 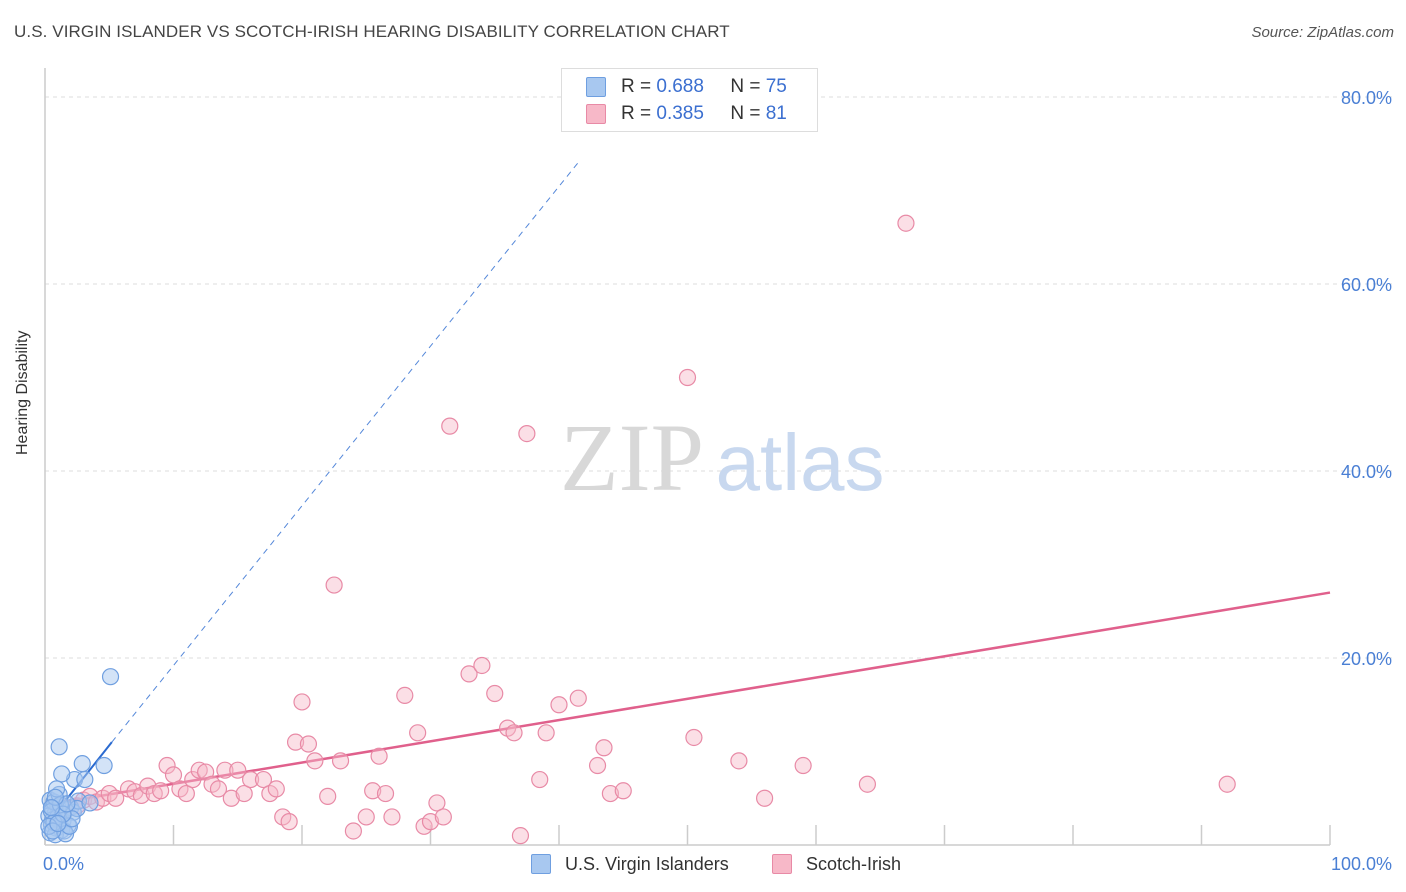 What do you see at coordinates (1366, 98) in the screenshot?
I see `y-tick-label: 80.0%` at bounding box center [1366, 98].